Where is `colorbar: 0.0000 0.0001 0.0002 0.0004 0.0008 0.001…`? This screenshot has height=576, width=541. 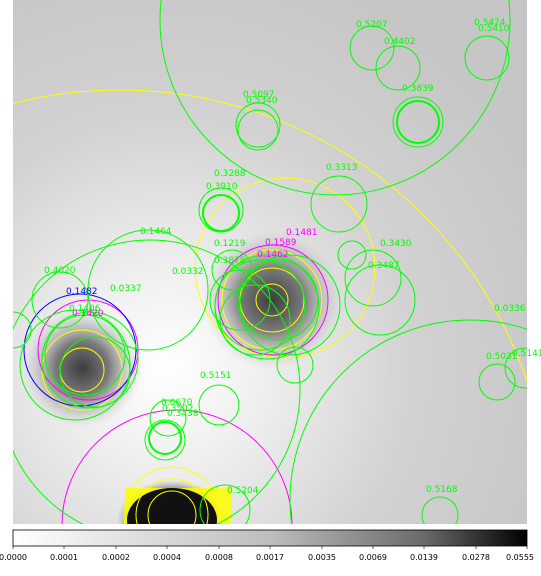 colorbar: 0.0000 0.0001 0.0002 0.0004 0.0008 0.001… is located at coordinates (267, 545).